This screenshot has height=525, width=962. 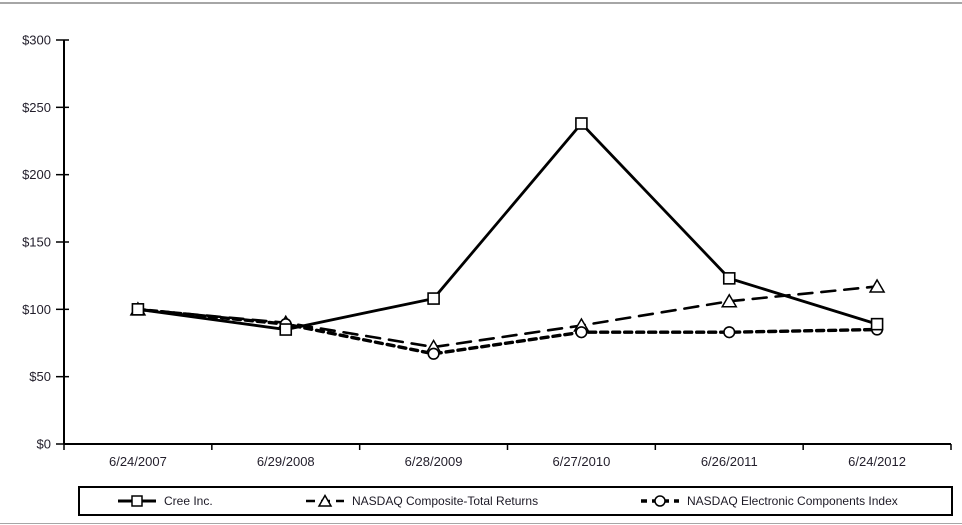 What do you see at coordinates (286, 461) in the screenshot?
I see `x-tick-label: 6/29/2008` at bounding box center [286, 461].